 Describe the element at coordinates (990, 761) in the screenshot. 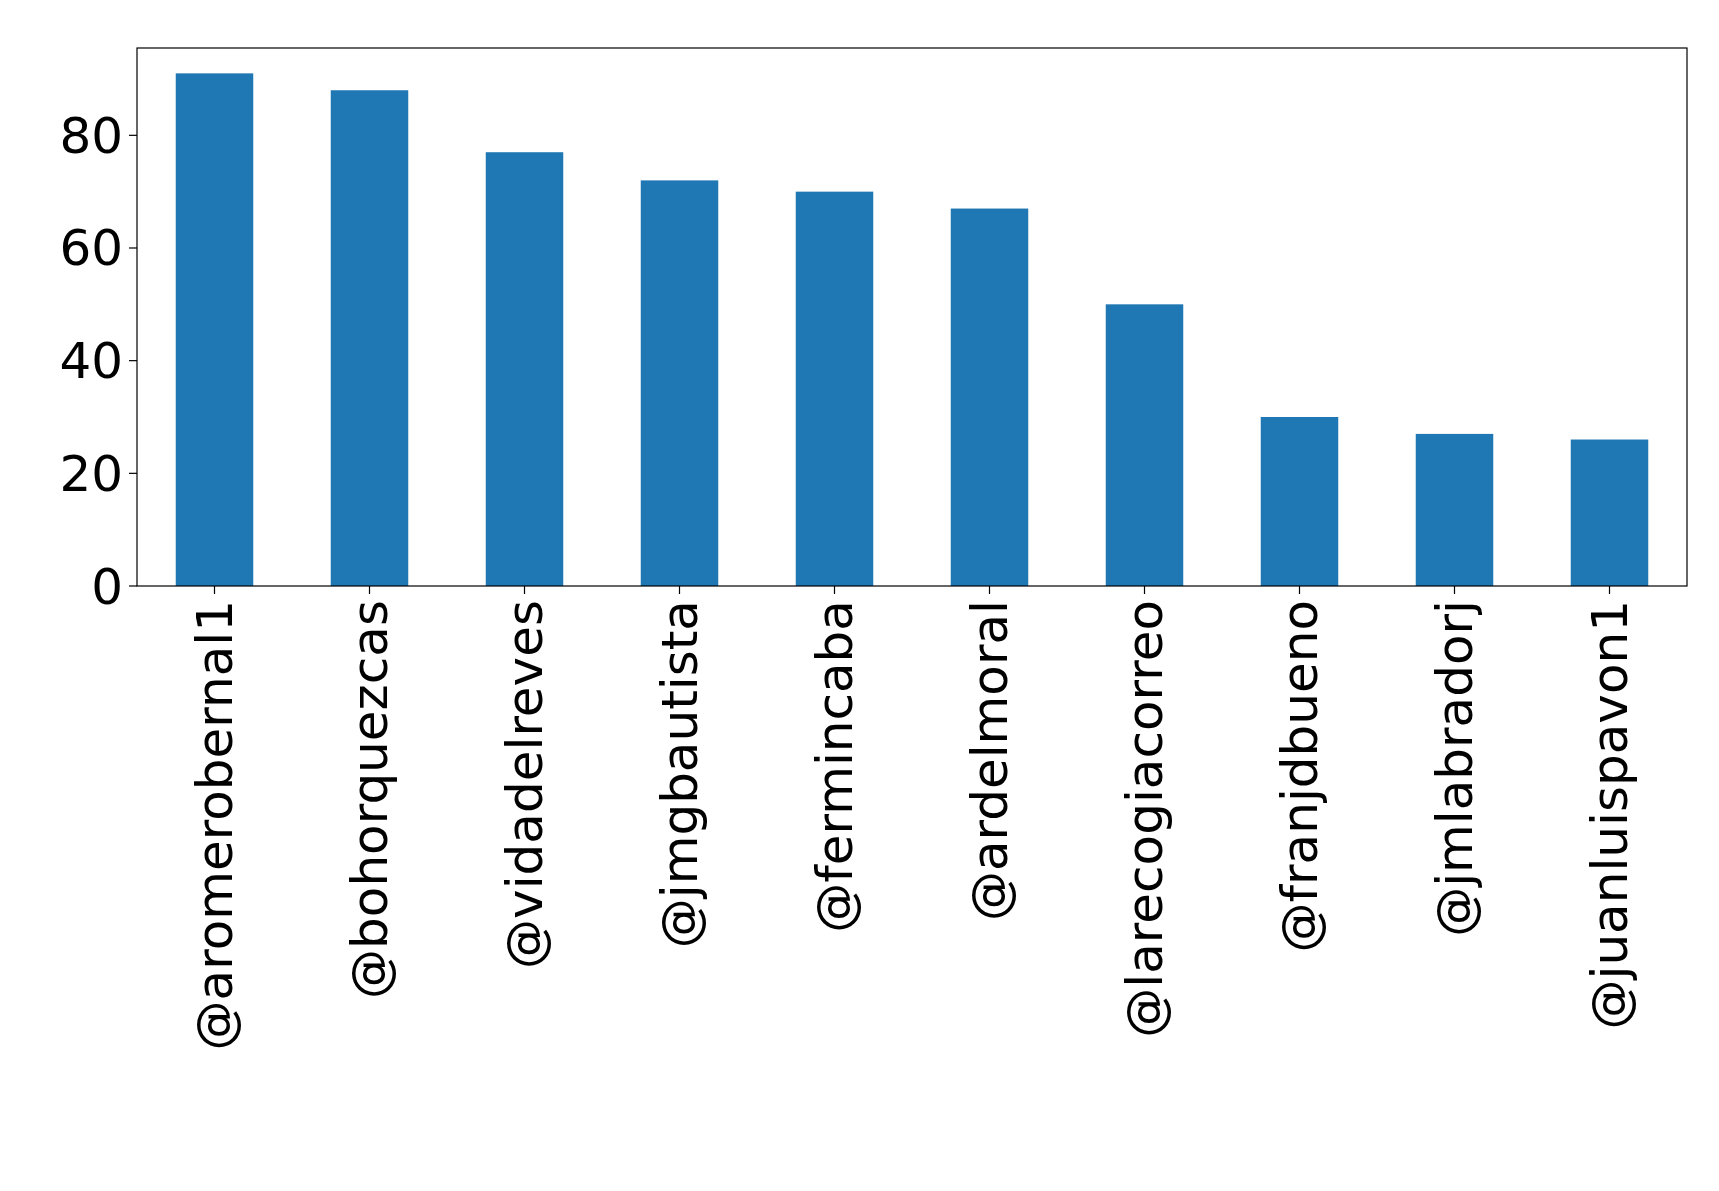

I see `x-tick-label: @ardelmoral` at that location.